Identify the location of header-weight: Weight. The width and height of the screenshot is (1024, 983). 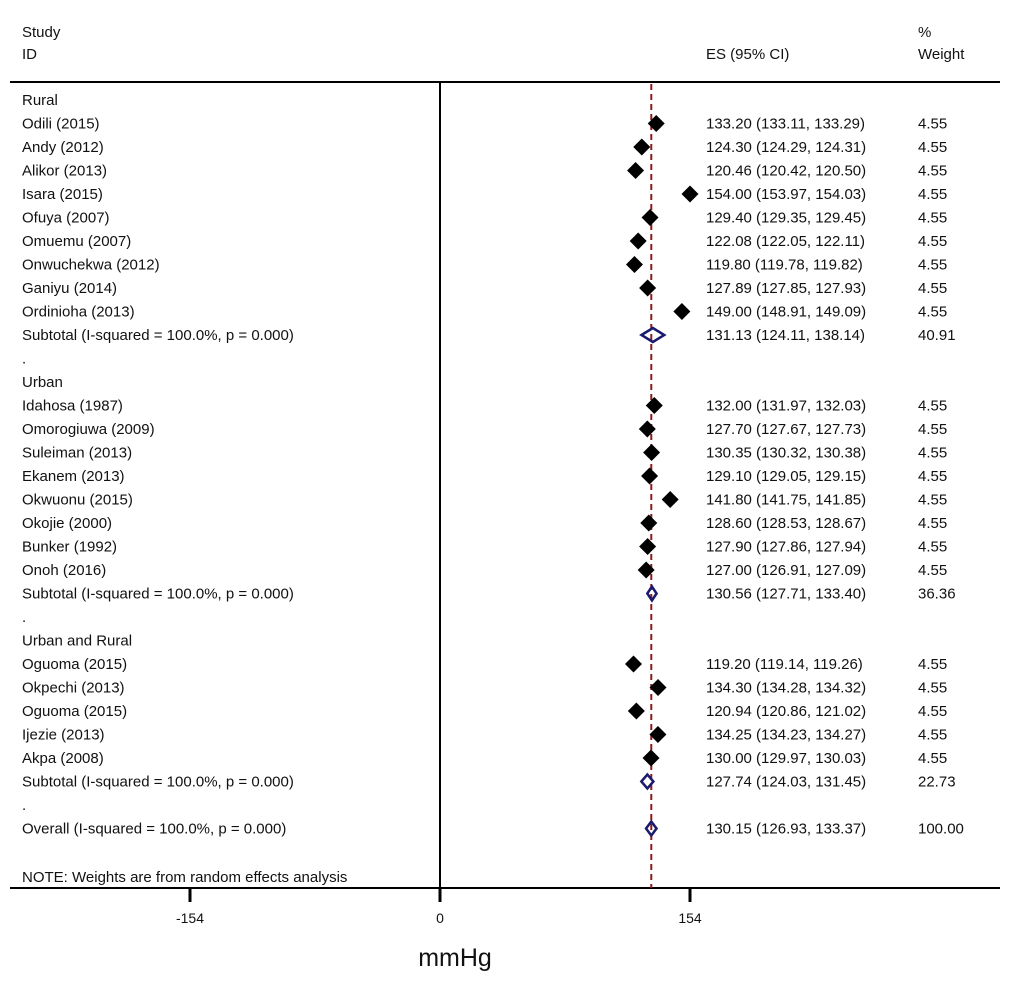
(941, 54).